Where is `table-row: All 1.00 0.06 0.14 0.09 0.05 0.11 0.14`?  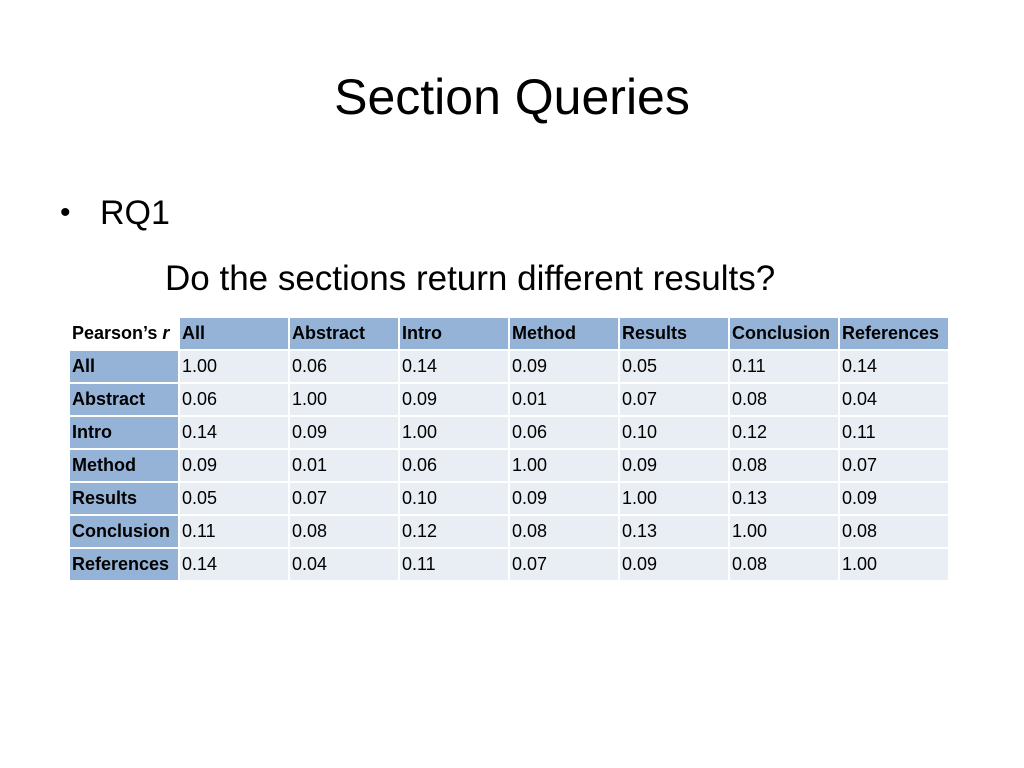
table-row: All 1.00 0.06 0.14 0.09 0.05 0.11 0.14 is located at coordinates (509, 366).